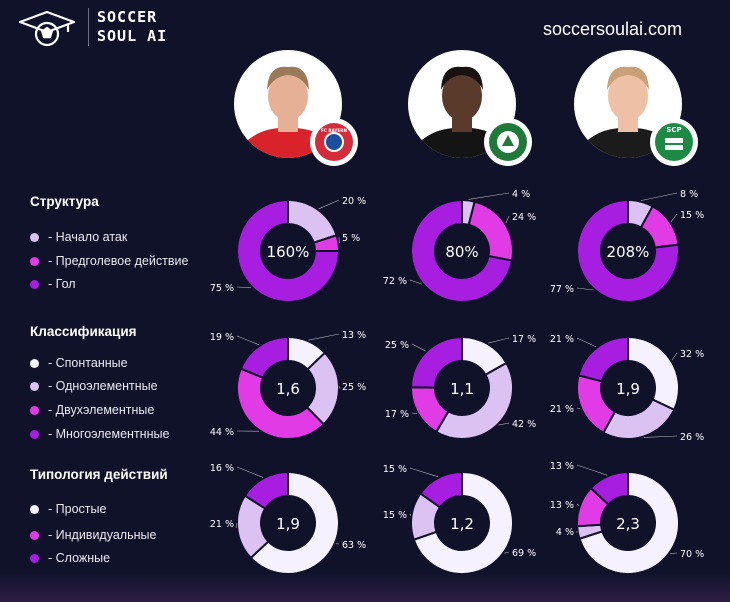 The width and height of the screenshot is (730, 602). I want to click on club-badge-icon: FC BAYERN, so click(334, 142).